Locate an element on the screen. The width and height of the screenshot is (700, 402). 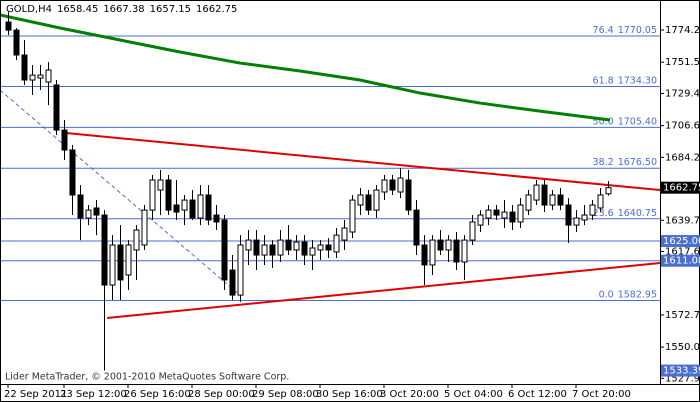
last-price-box is located at coordinates (680, 187).